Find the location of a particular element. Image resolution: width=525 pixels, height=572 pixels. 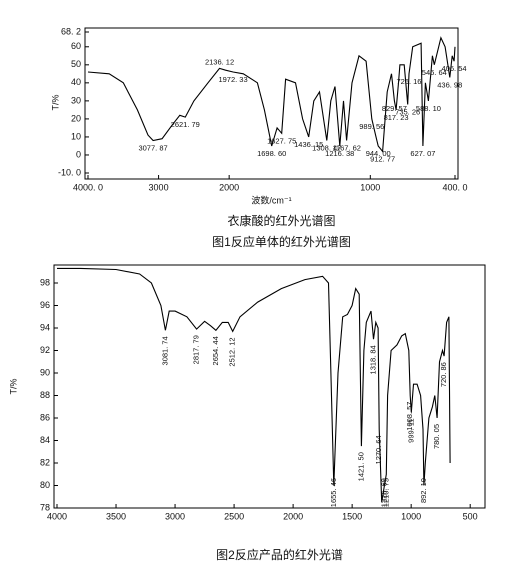

peak-label: 1270. 64 is located at coordinates (378, 449).